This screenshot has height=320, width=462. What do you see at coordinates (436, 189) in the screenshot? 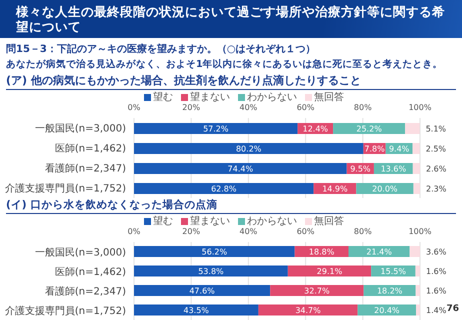
I see `data-label: 2.3%` at bounding box center [436, 189].